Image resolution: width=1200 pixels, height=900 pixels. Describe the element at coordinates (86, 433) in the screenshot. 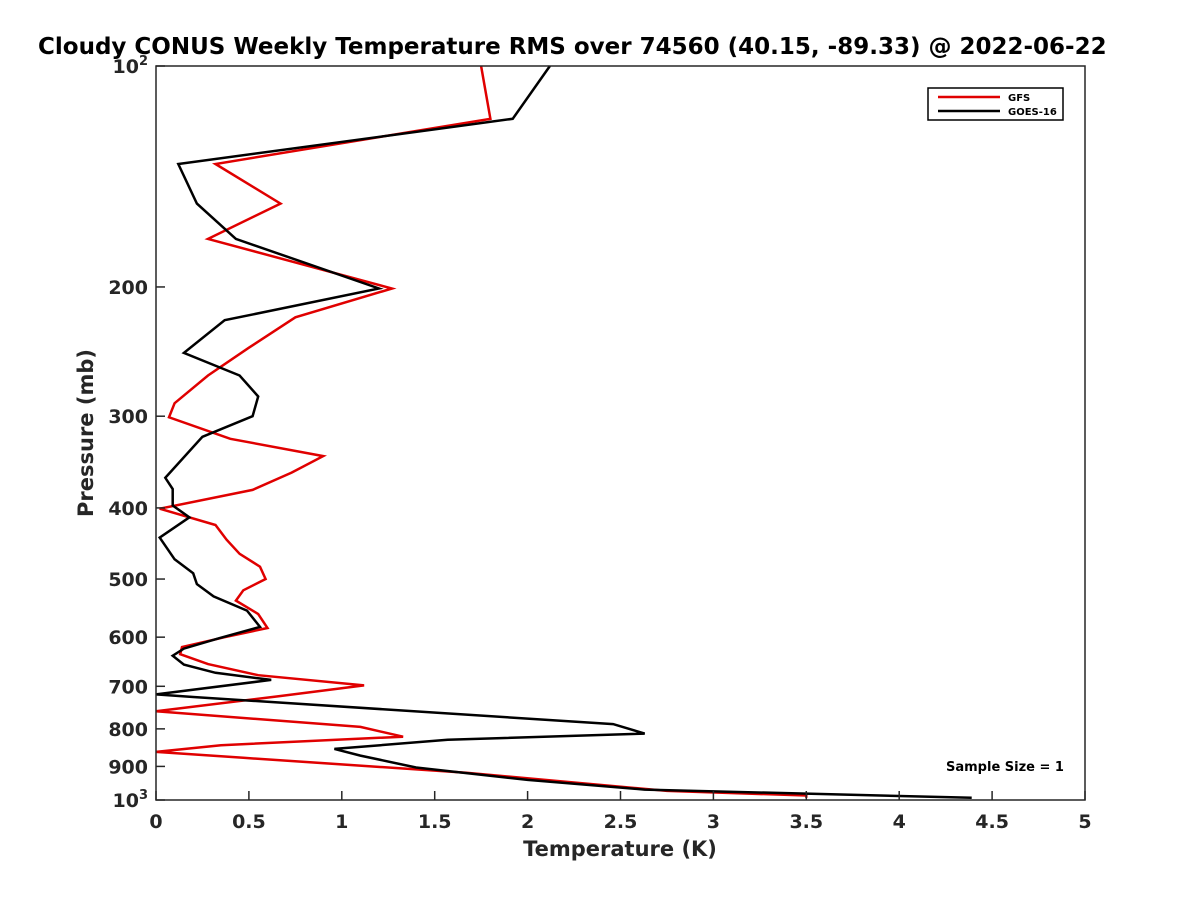

I see `y-axis-label: Pressure (mb)` at that location.